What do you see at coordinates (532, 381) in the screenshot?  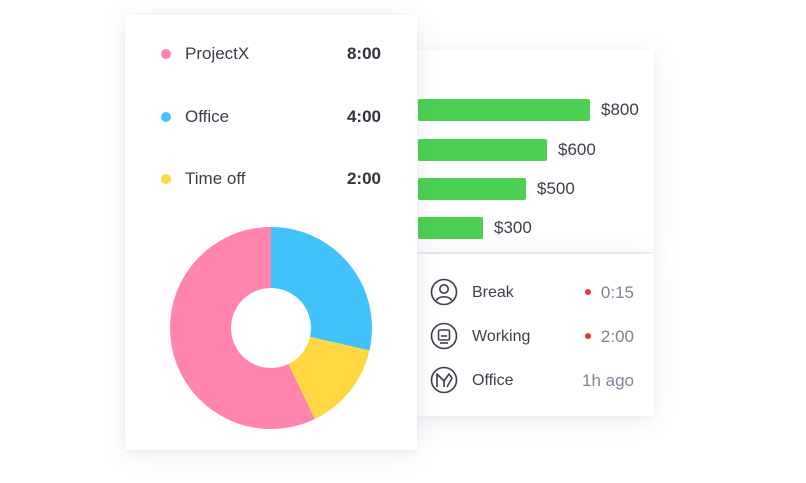 I see `status-row-office: Office 1h ago` at bounding box center [532, 381].